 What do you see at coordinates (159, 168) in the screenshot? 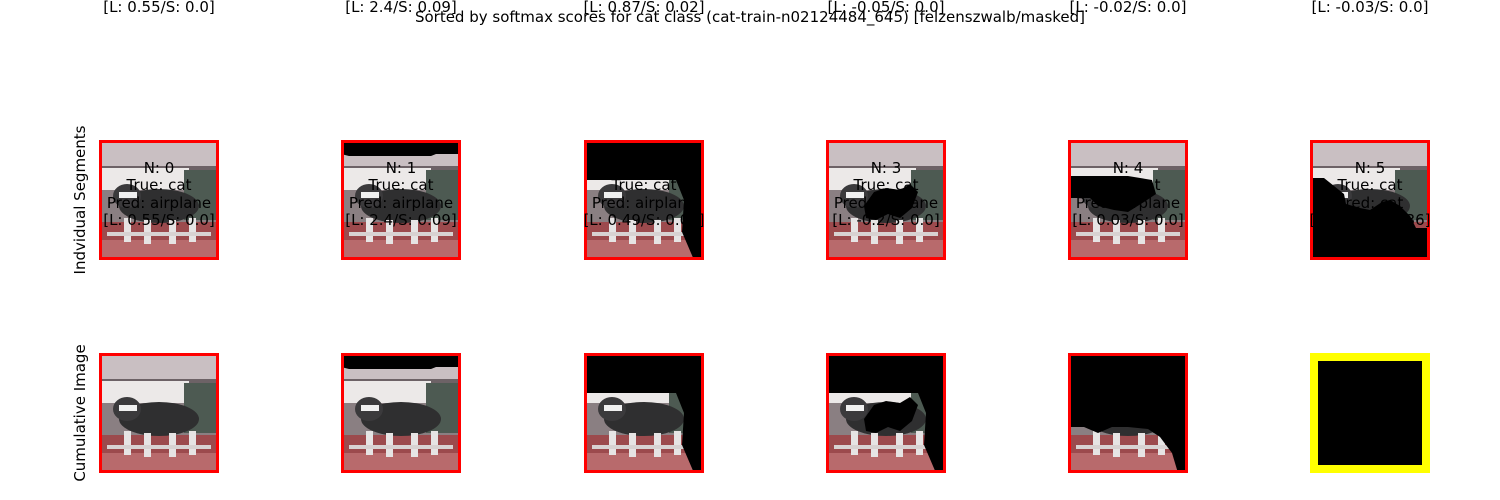
I see `caption-n: N: 0` at bounding box center [159, 168].